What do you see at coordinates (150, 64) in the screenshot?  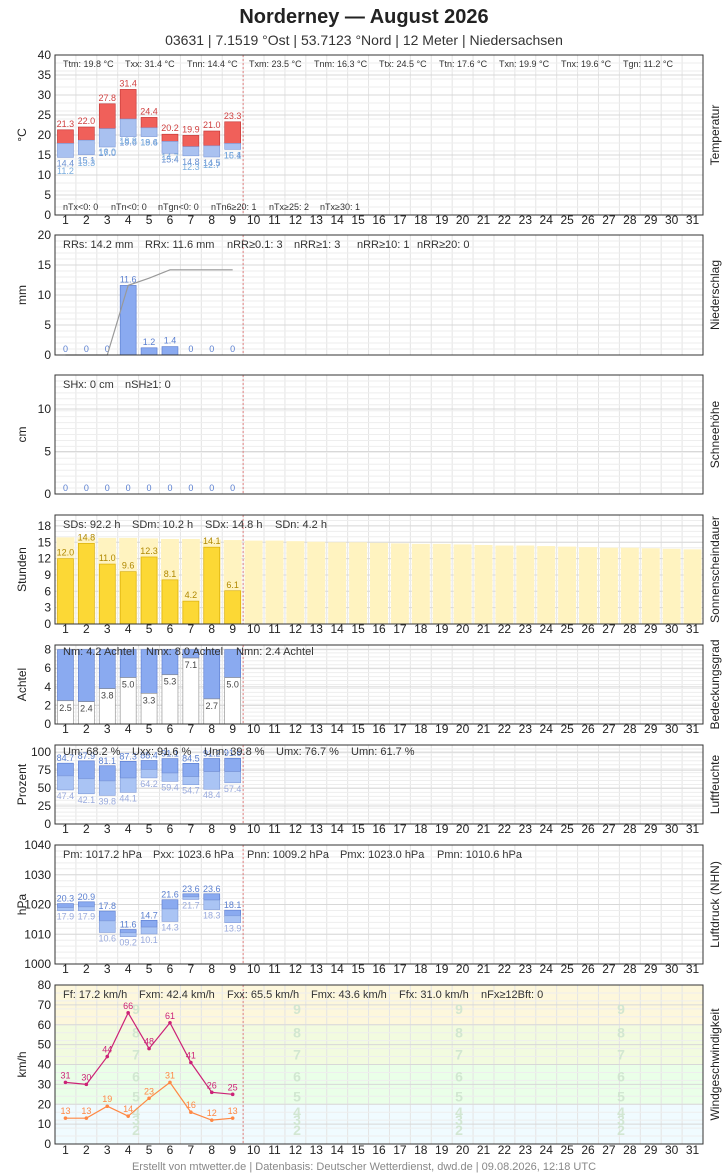 I see `top-stat: Txx: 31.4 °C` at bounding box center [150, 64].